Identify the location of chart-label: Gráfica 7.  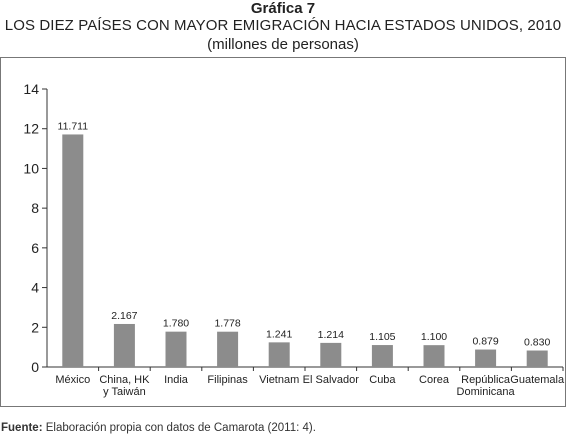
(283, 8).